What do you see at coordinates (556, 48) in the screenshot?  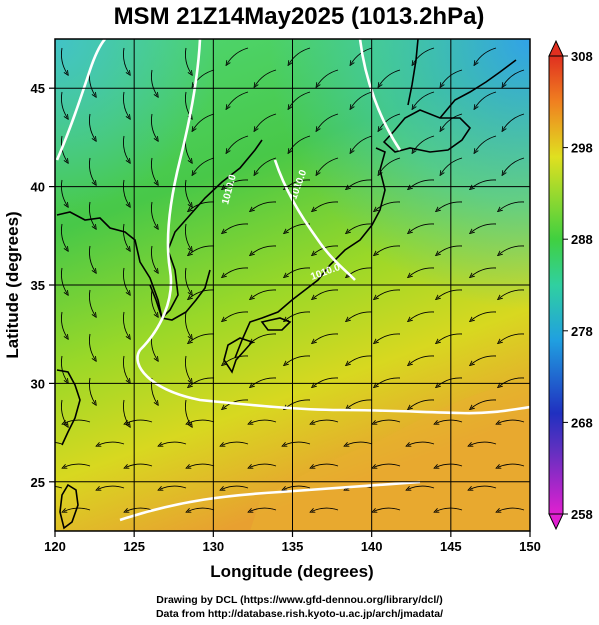 I see `colorbar-max-triangle` at bounding box center [556, 48].